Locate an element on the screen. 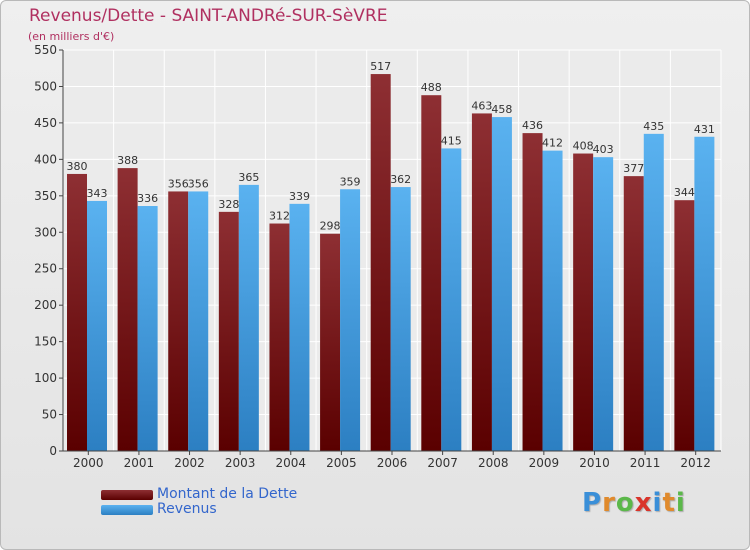  logo-letter: o is located at coordinates (625, 503).